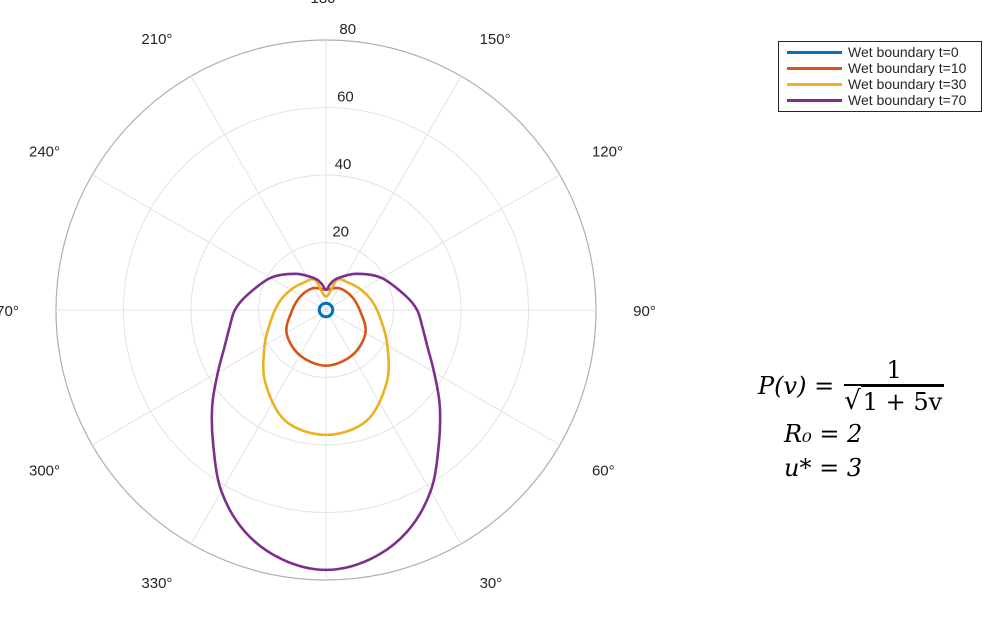  What do you see at coordinates (495, 39) in the screenshot?
I see `angle-tick-label: 150°` at bounding box center [495, 39].